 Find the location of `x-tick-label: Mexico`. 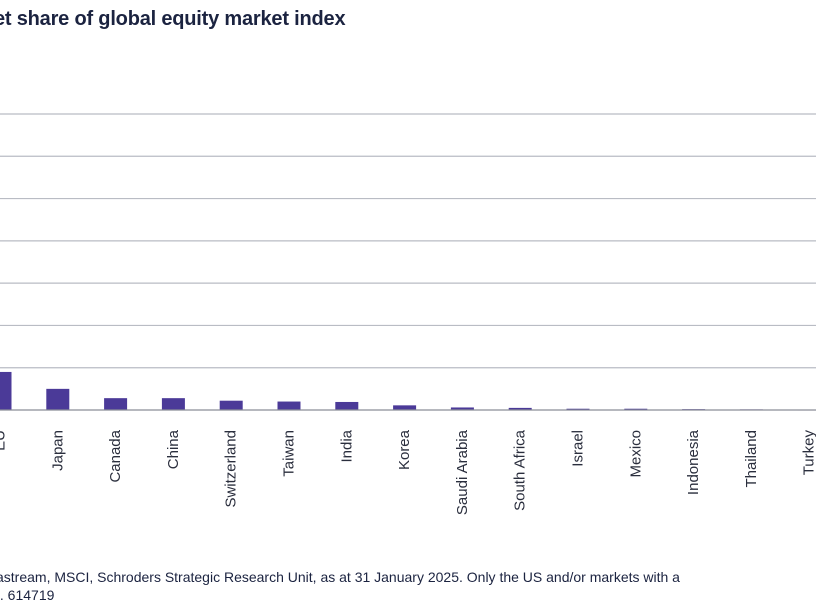

x-tick-label: Mexico is located at coordinates (635, 454).